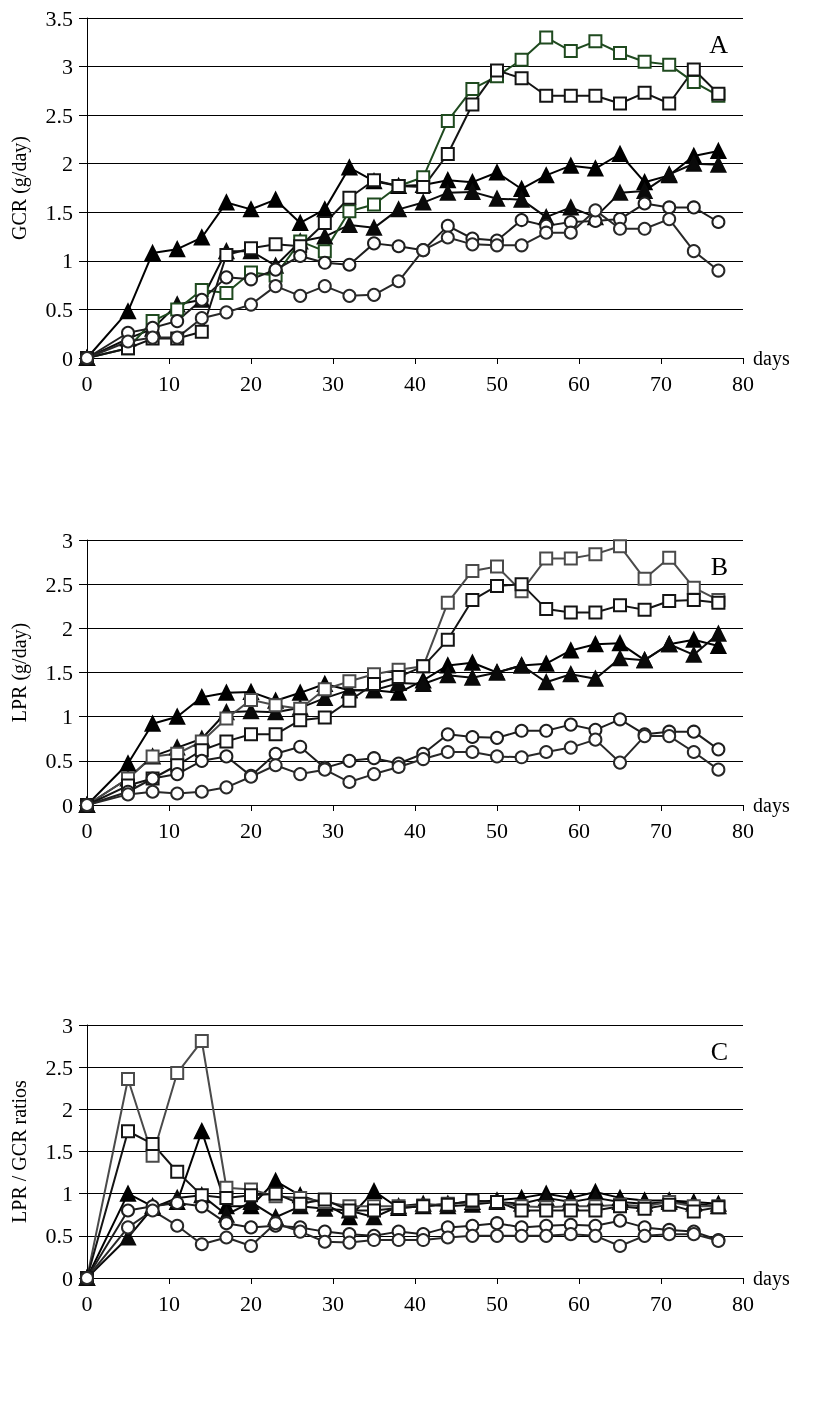 This screenshot has height=1427, width=819. What do you see at coordinates (19, 672) in the screenshot?
I see `y-axis-title: LPR (g/day)` at bounding box center [19, 672].